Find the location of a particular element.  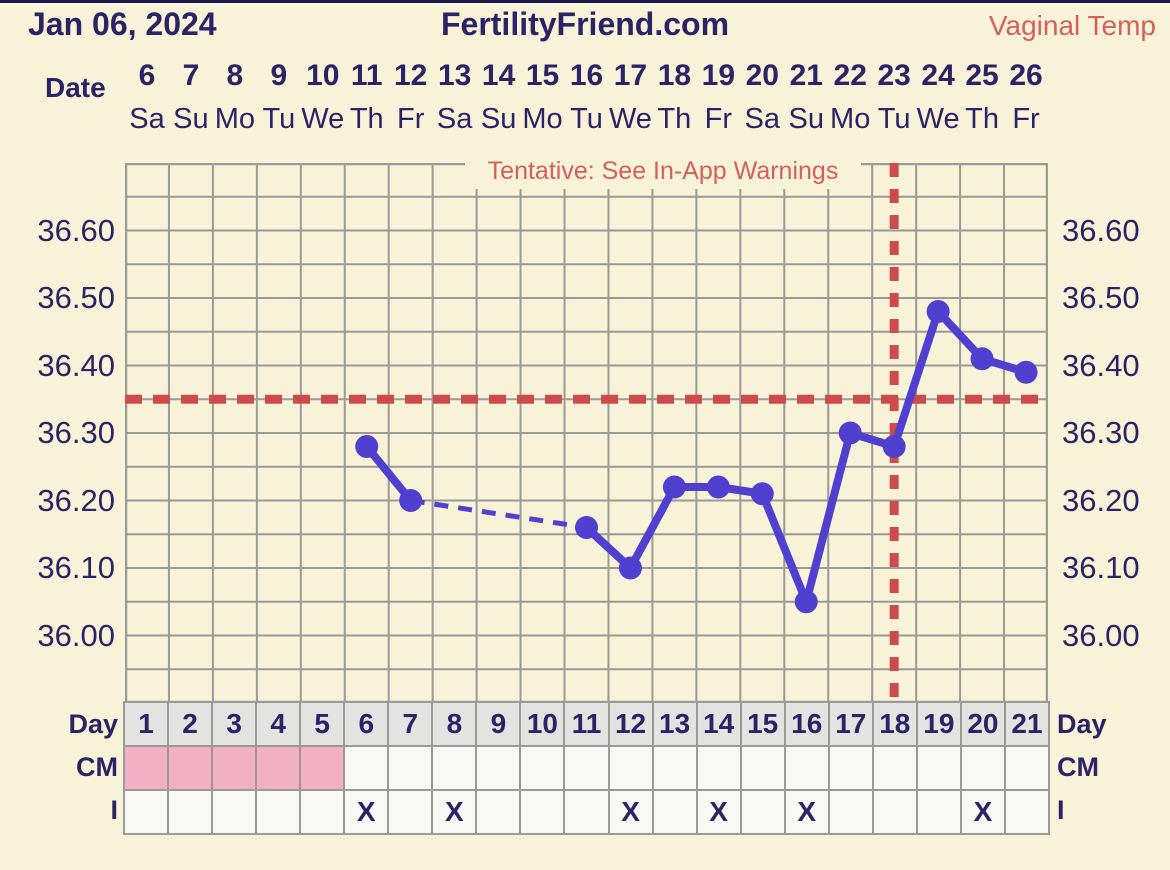

day-cell: 4 is located at coordinates (278, 724).